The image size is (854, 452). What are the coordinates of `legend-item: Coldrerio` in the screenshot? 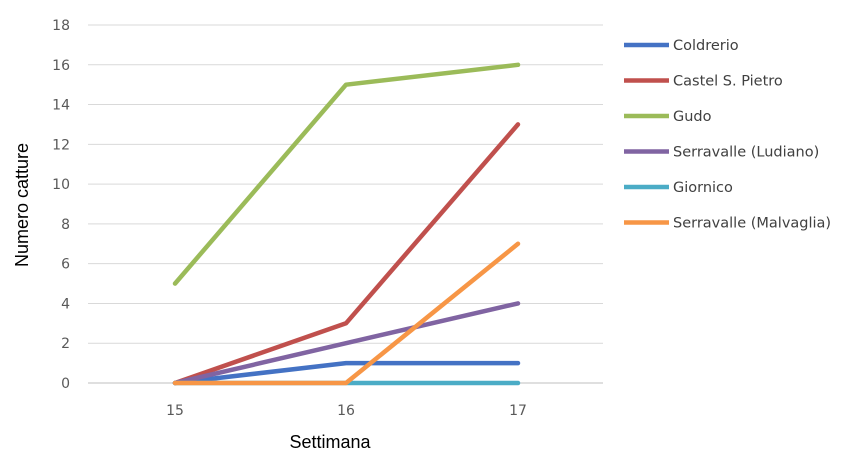 It's located at (681, 46).